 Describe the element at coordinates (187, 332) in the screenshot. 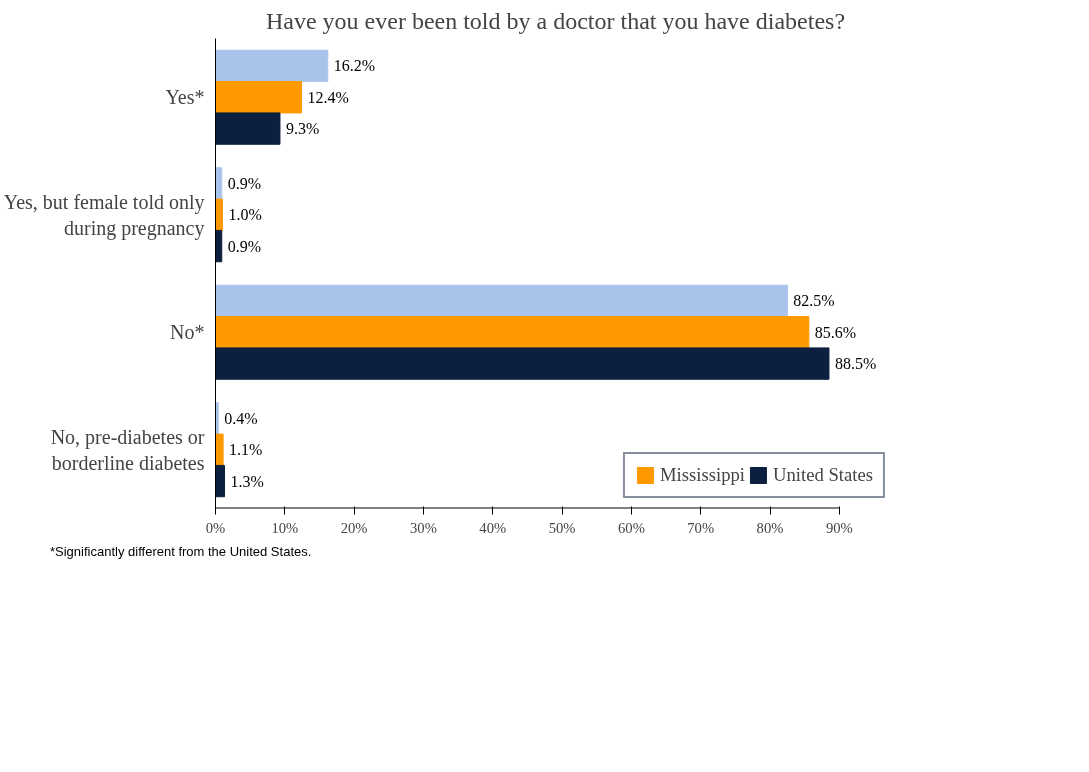

I see `y-tick-label: No*` at that location.